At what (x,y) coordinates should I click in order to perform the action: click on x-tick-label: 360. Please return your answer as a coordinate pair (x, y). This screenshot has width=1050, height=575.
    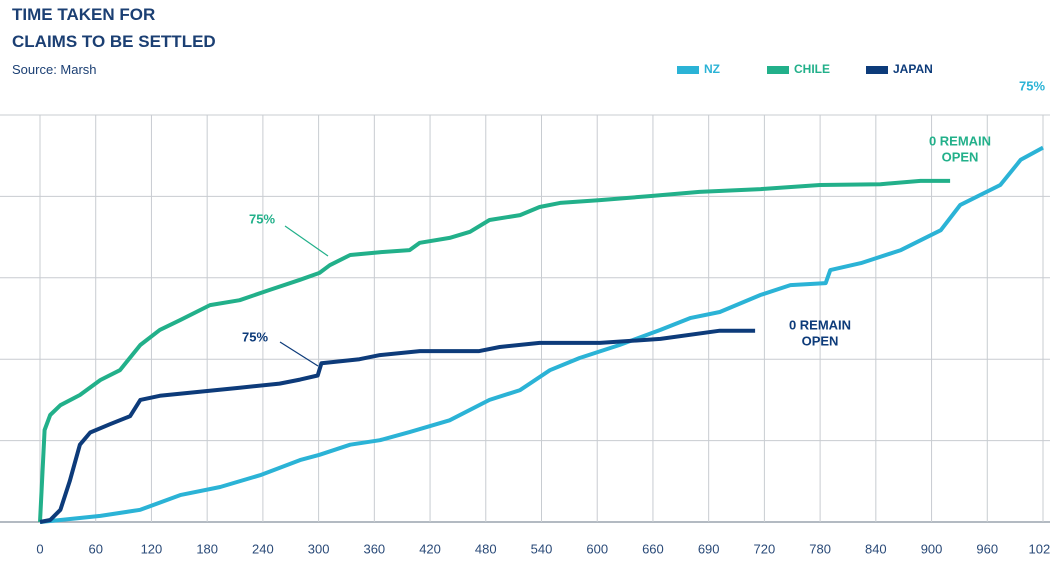
    Looking at the image, I should click on (374, 548).